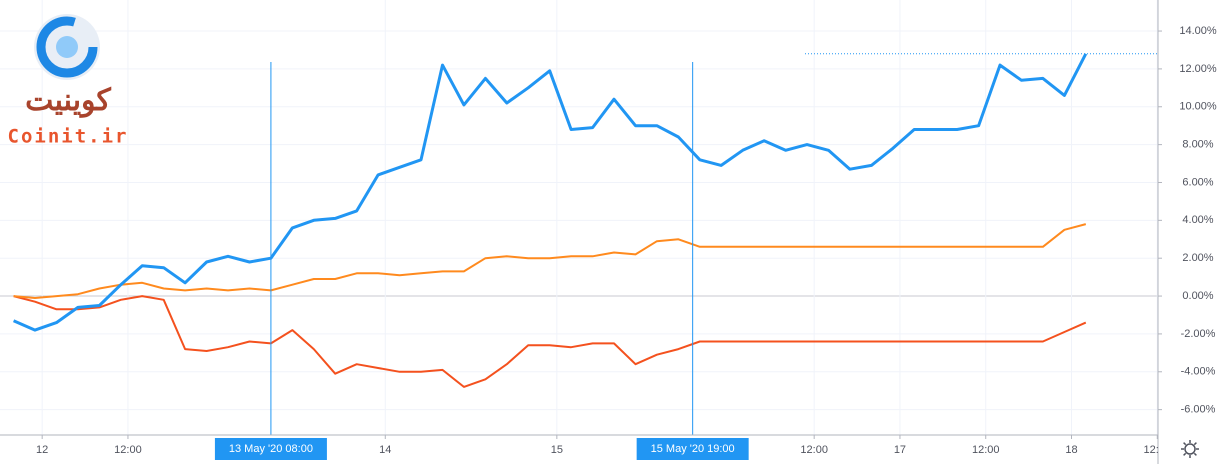 Image resolution: width=1224 pixels, height=464 pixels. Describe the element at coordinates (68, 137) in the screenshot. I see `logo-text: Coinit.ir` at that location.